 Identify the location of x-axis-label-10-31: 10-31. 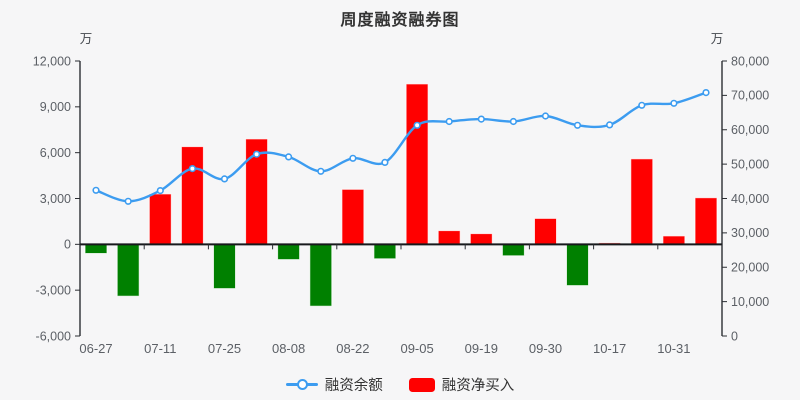
(673, 348).